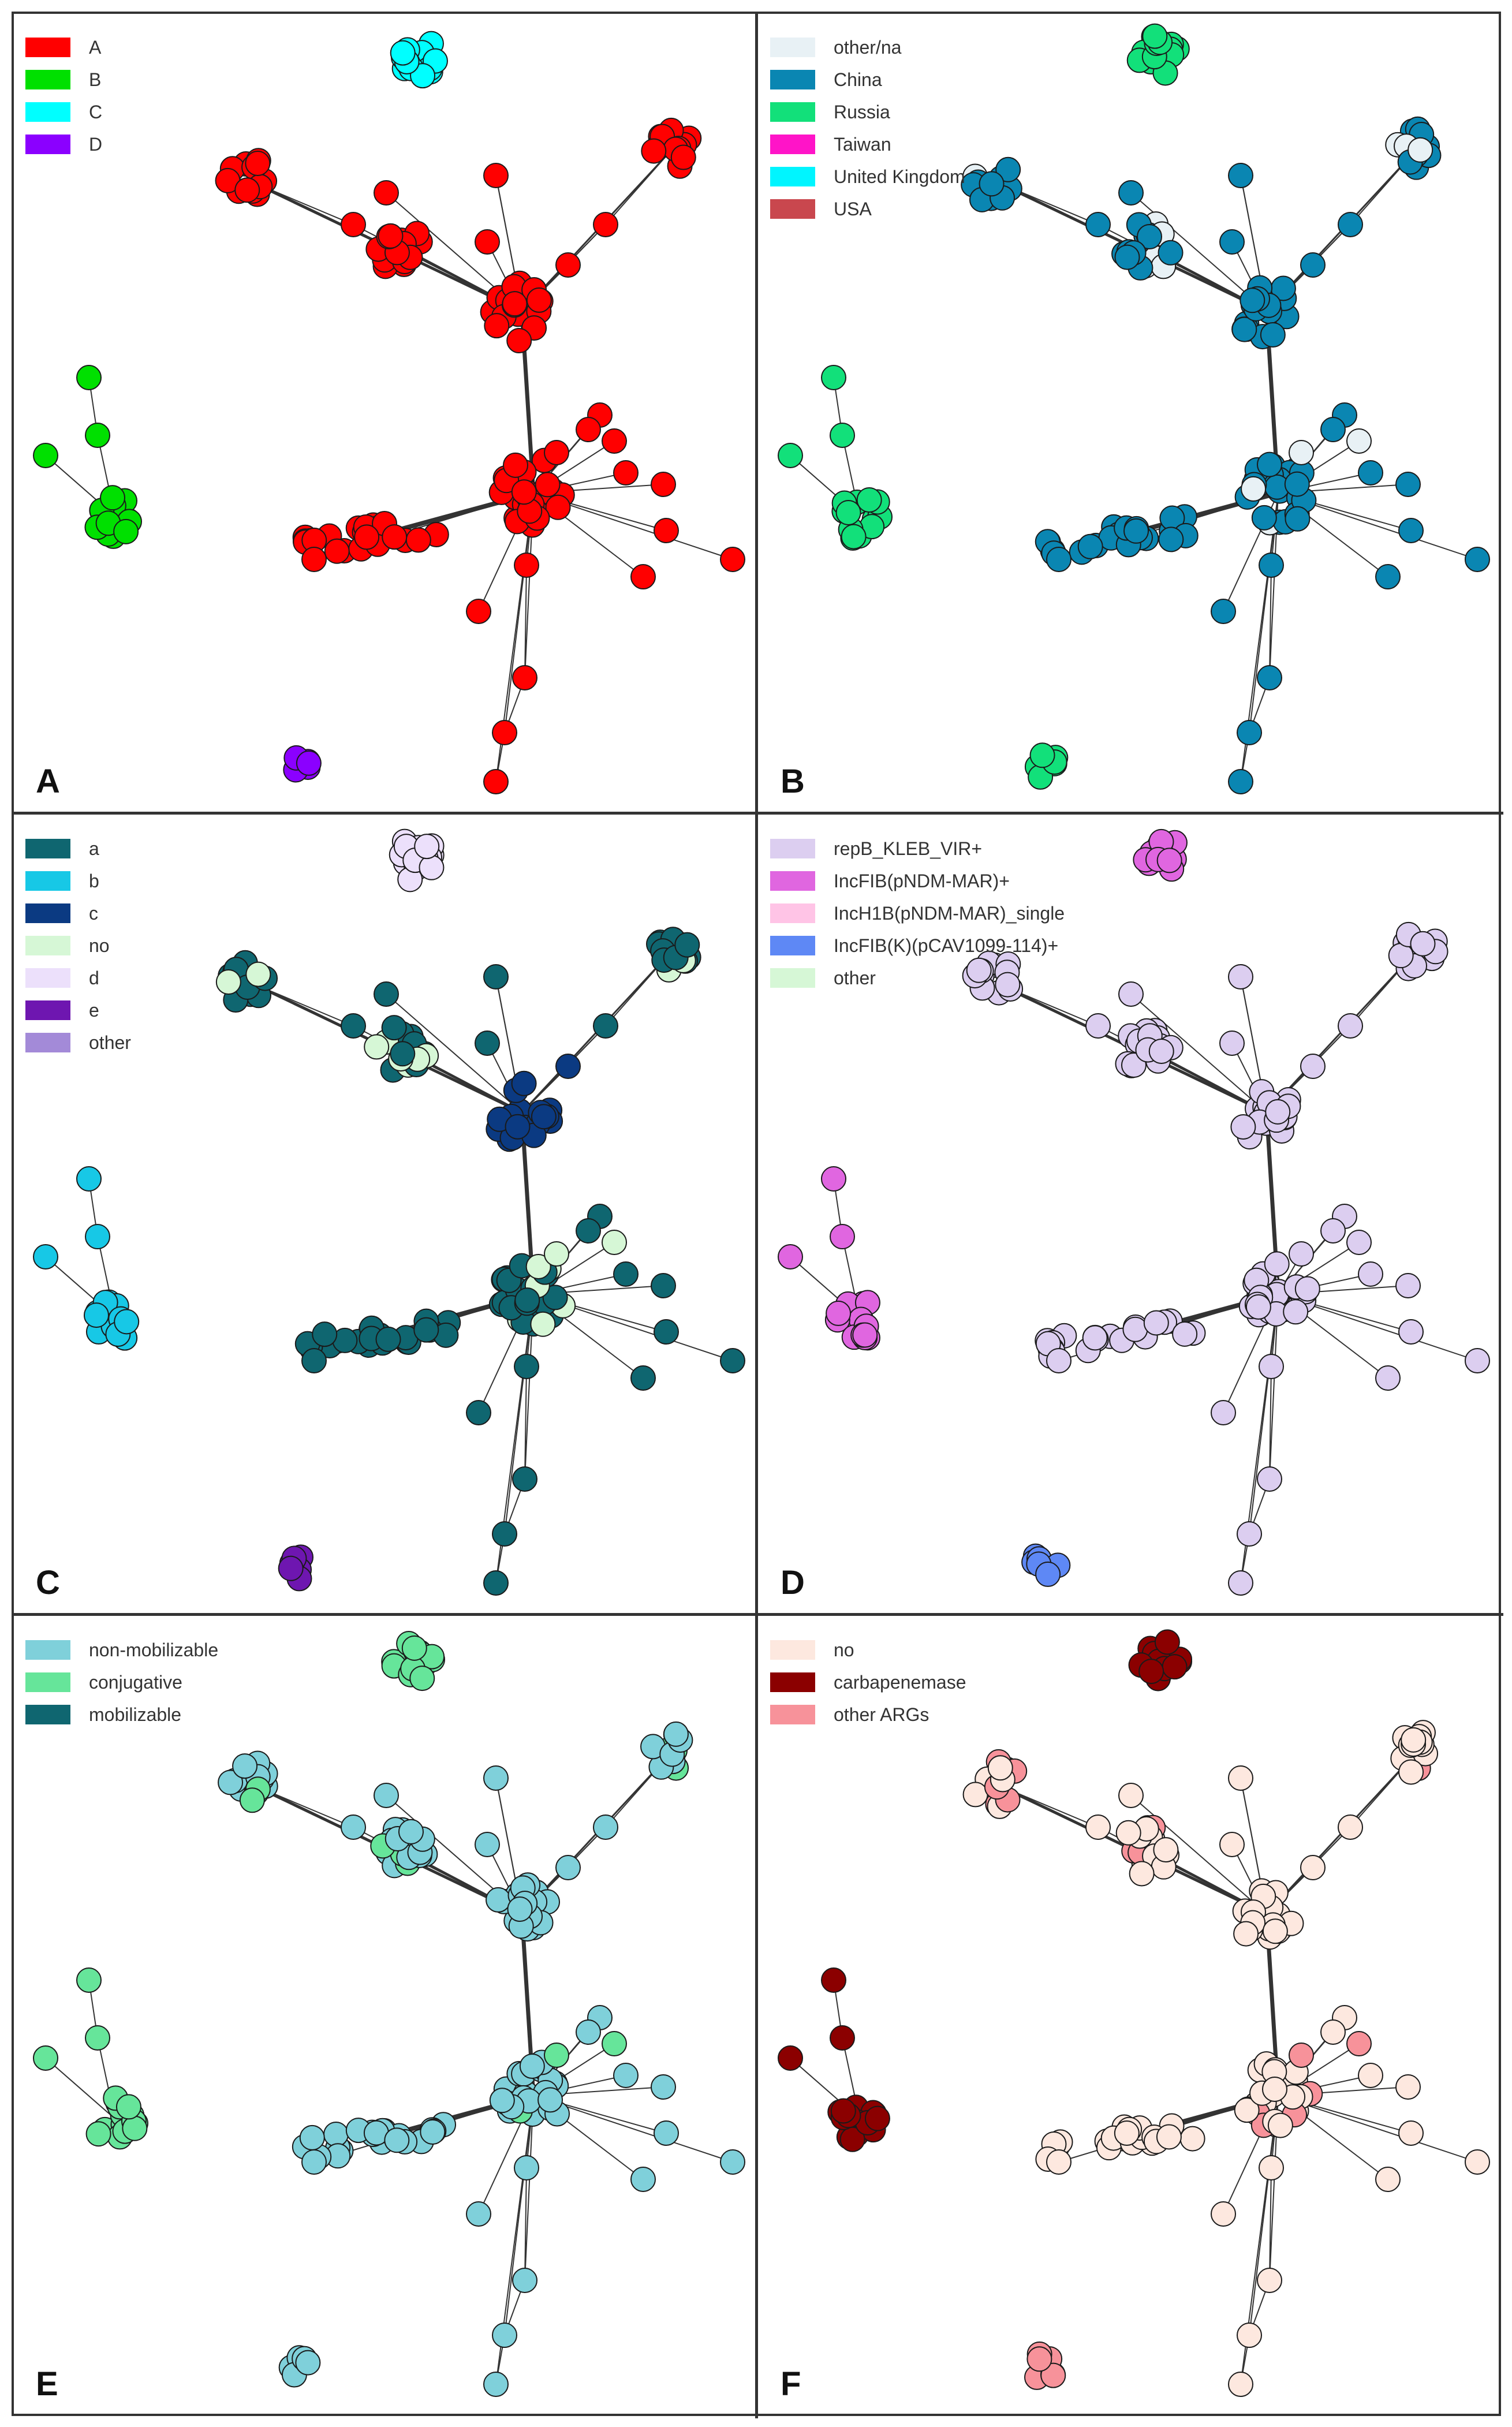 This screenshot has height=2427, width=1512. I want to click on legend-item: repB_KLEB_VIR+, so click(917, 848).